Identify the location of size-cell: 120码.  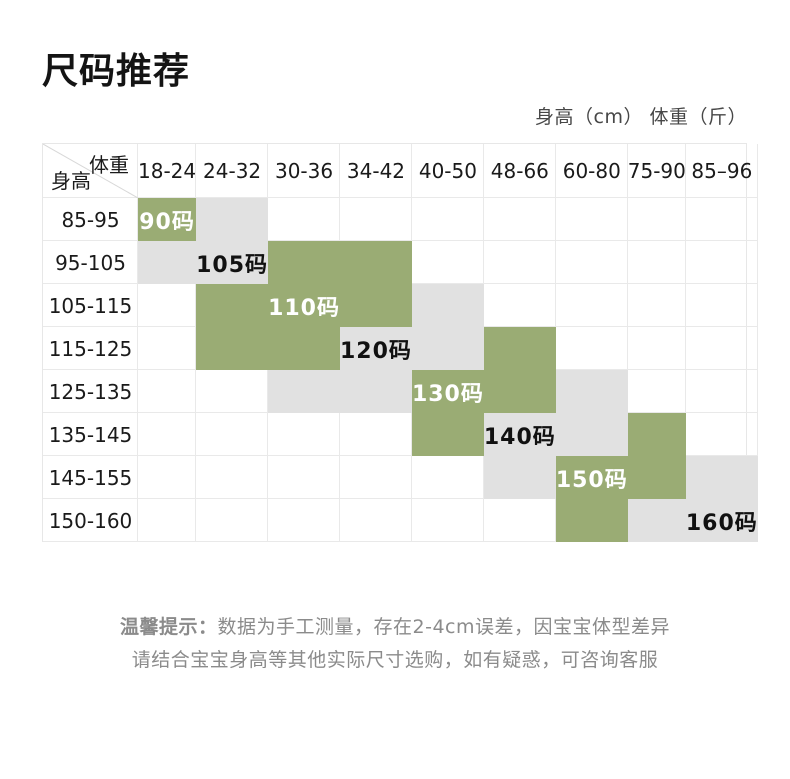
(376, 348).